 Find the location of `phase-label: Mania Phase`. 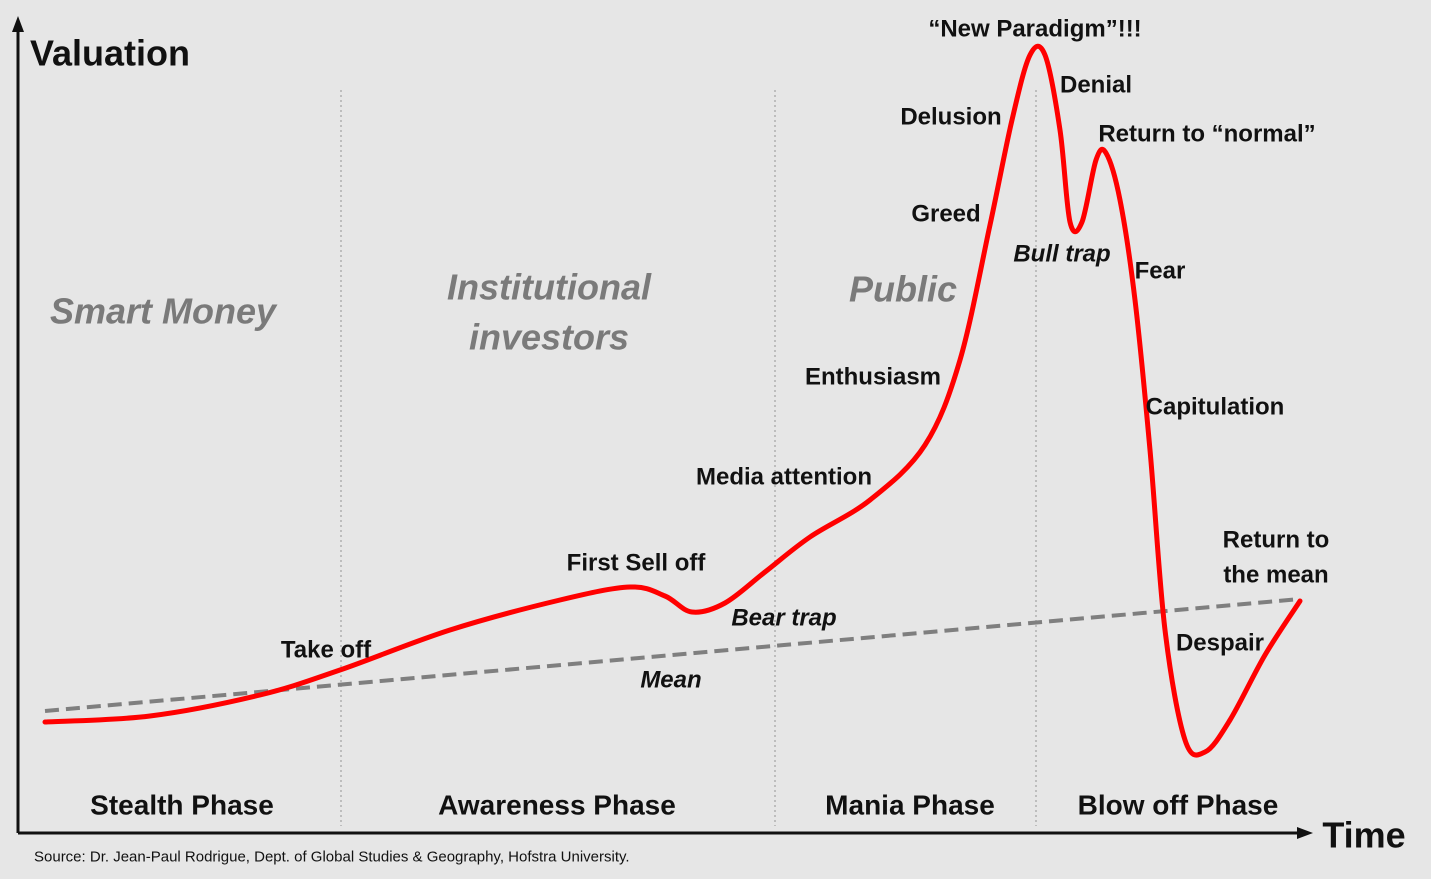

phase-label: Mania Phase is located at coordinates (910, 805).